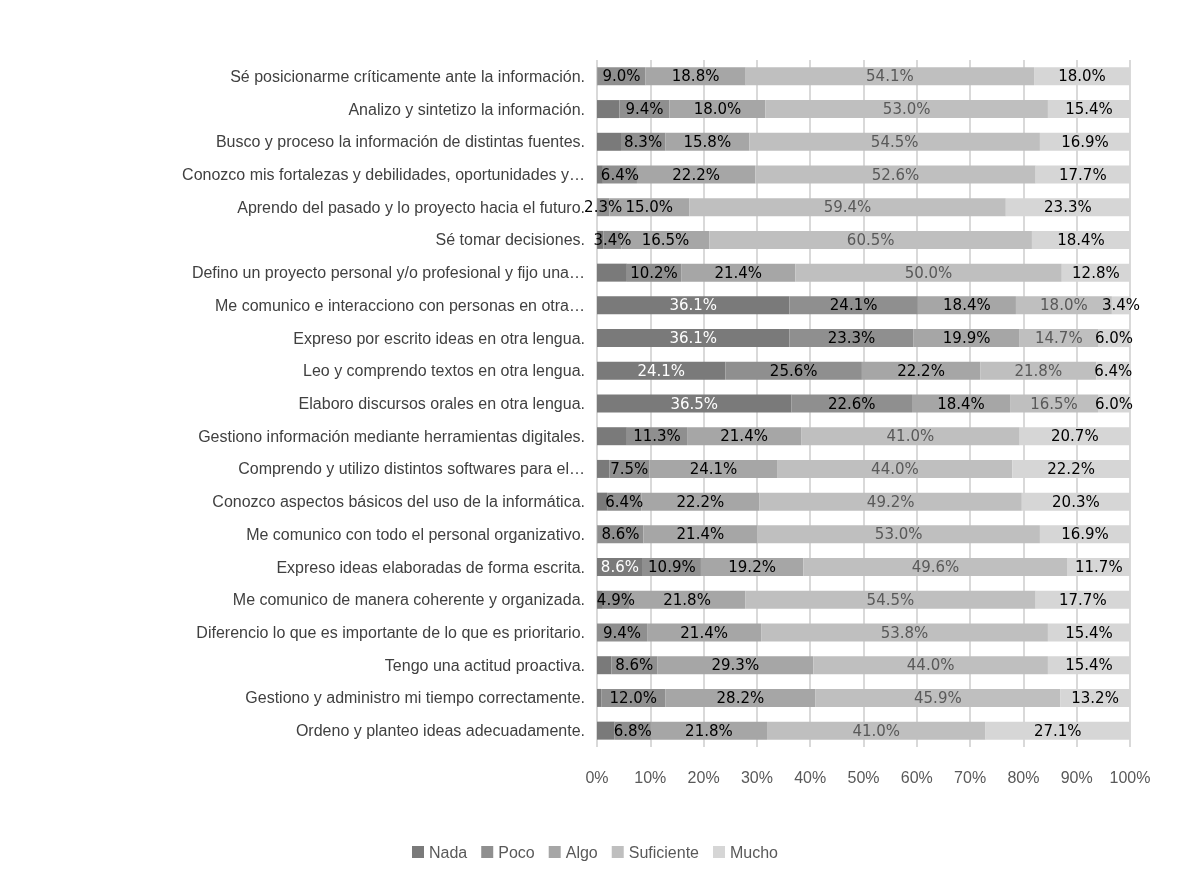 The height and width of the screenshot is (877, 1190). I want to click on data-label: 13.2%, so click(1095, 697).